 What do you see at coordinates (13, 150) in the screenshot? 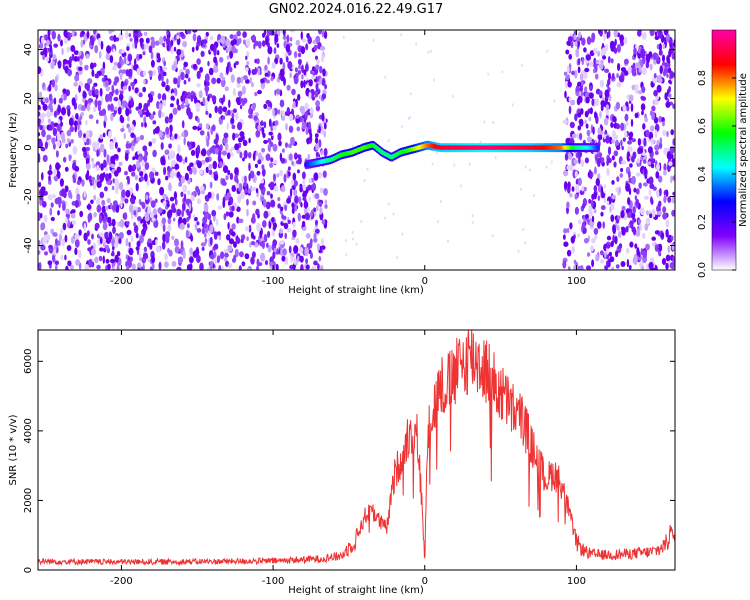
I see `spectrogram-y-label: Frequency (Hz)` at bounding box center [13, 150].